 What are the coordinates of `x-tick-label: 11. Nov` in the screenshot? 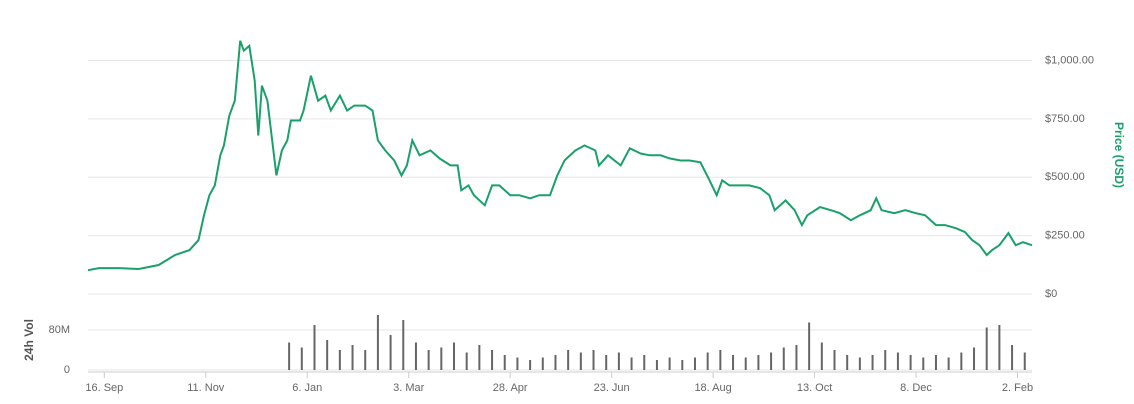 It's located at (206, 388).